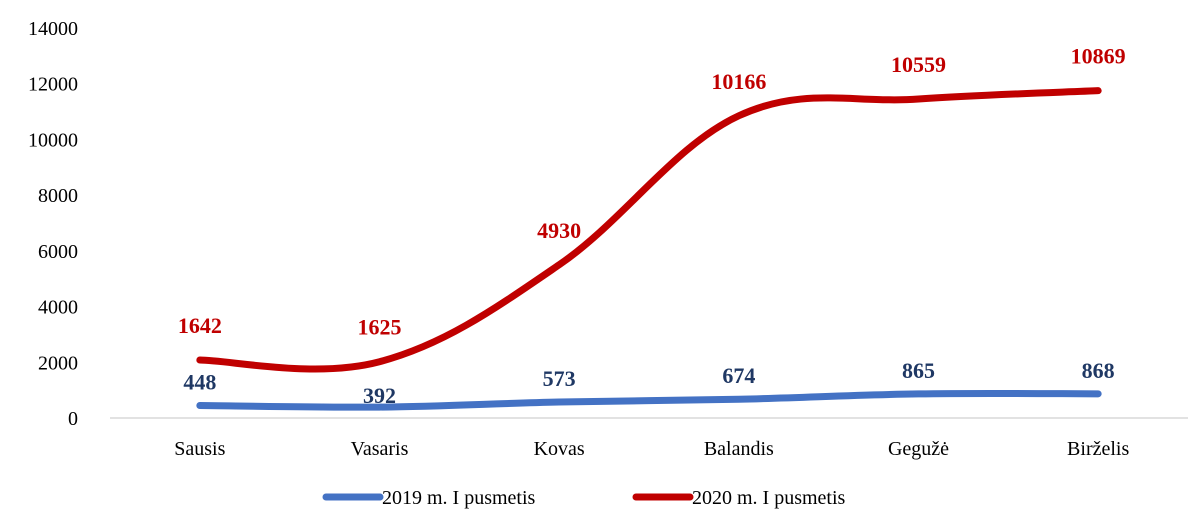 The width and height of the screenshot is (1193, 516). What do you see at coordinates (53, 140) in the screenshot?
I see `y-tick-label: 10000` at bounding box center [53, 140].